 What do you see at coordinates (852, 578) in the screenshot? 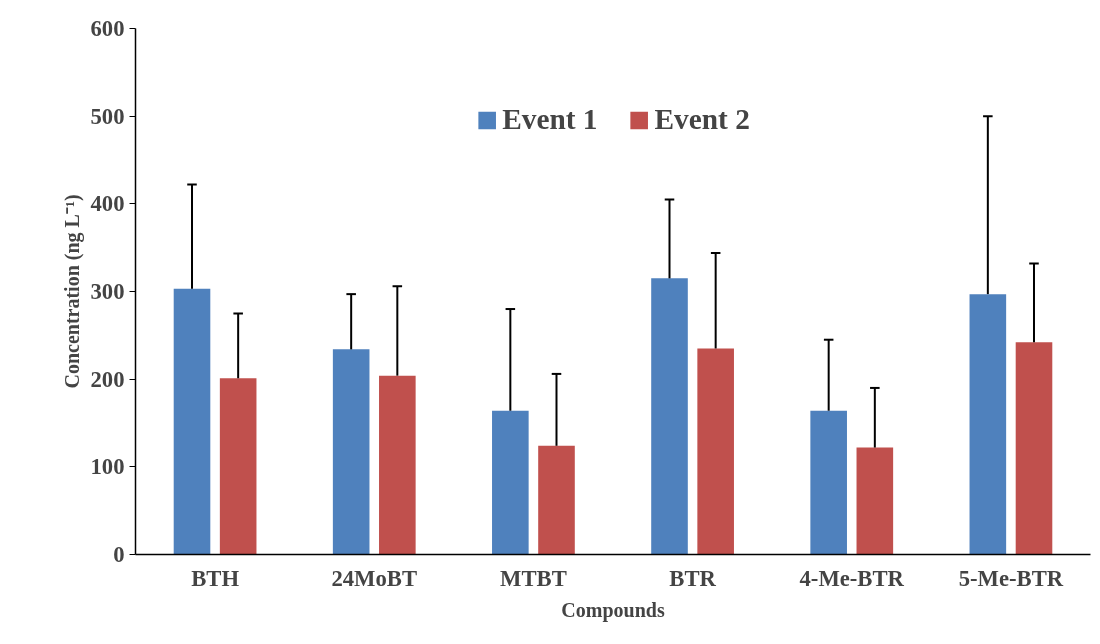
I see `x-tick-label: 4-Me-BTR` at bounding box center [852, 578].